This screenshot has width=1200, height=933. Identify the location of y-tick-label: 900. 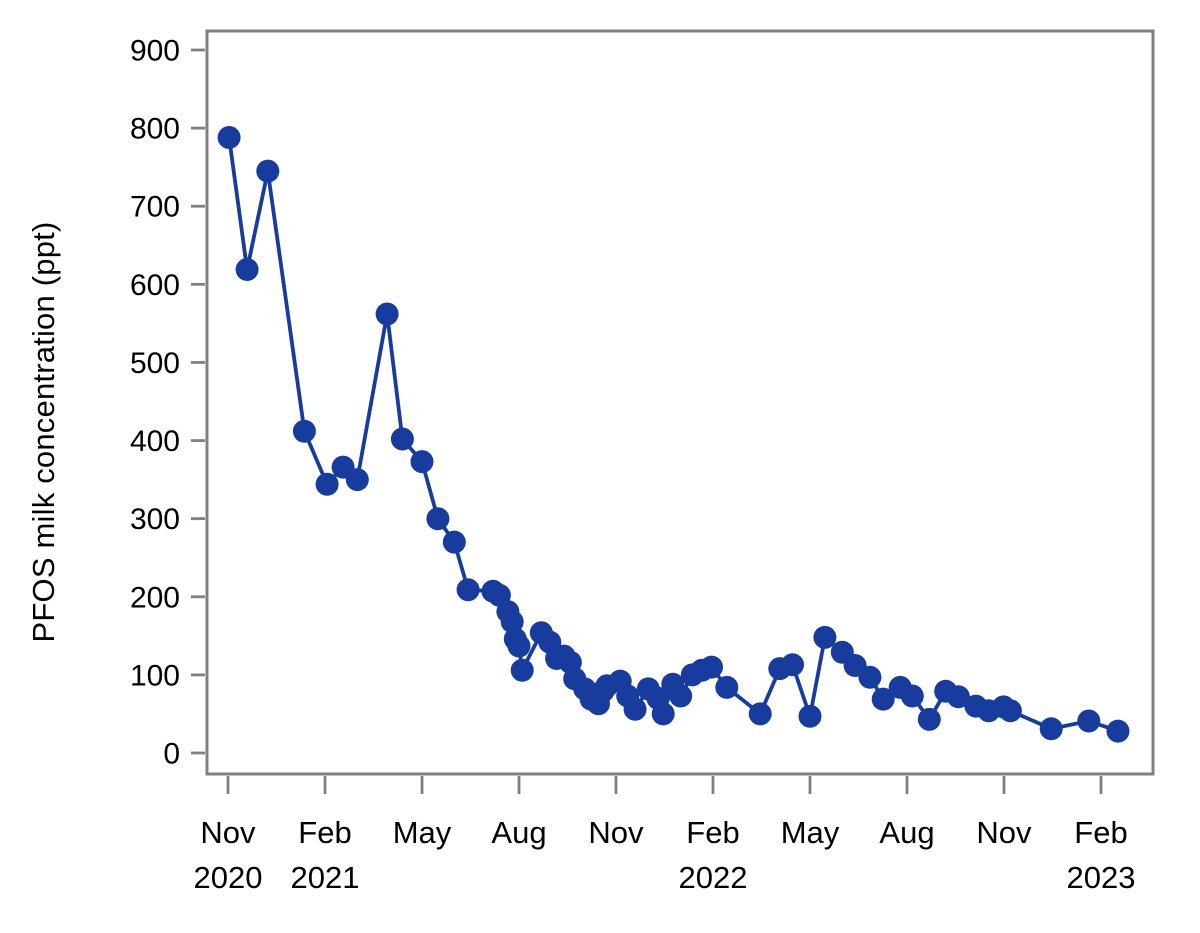
(155, 51).